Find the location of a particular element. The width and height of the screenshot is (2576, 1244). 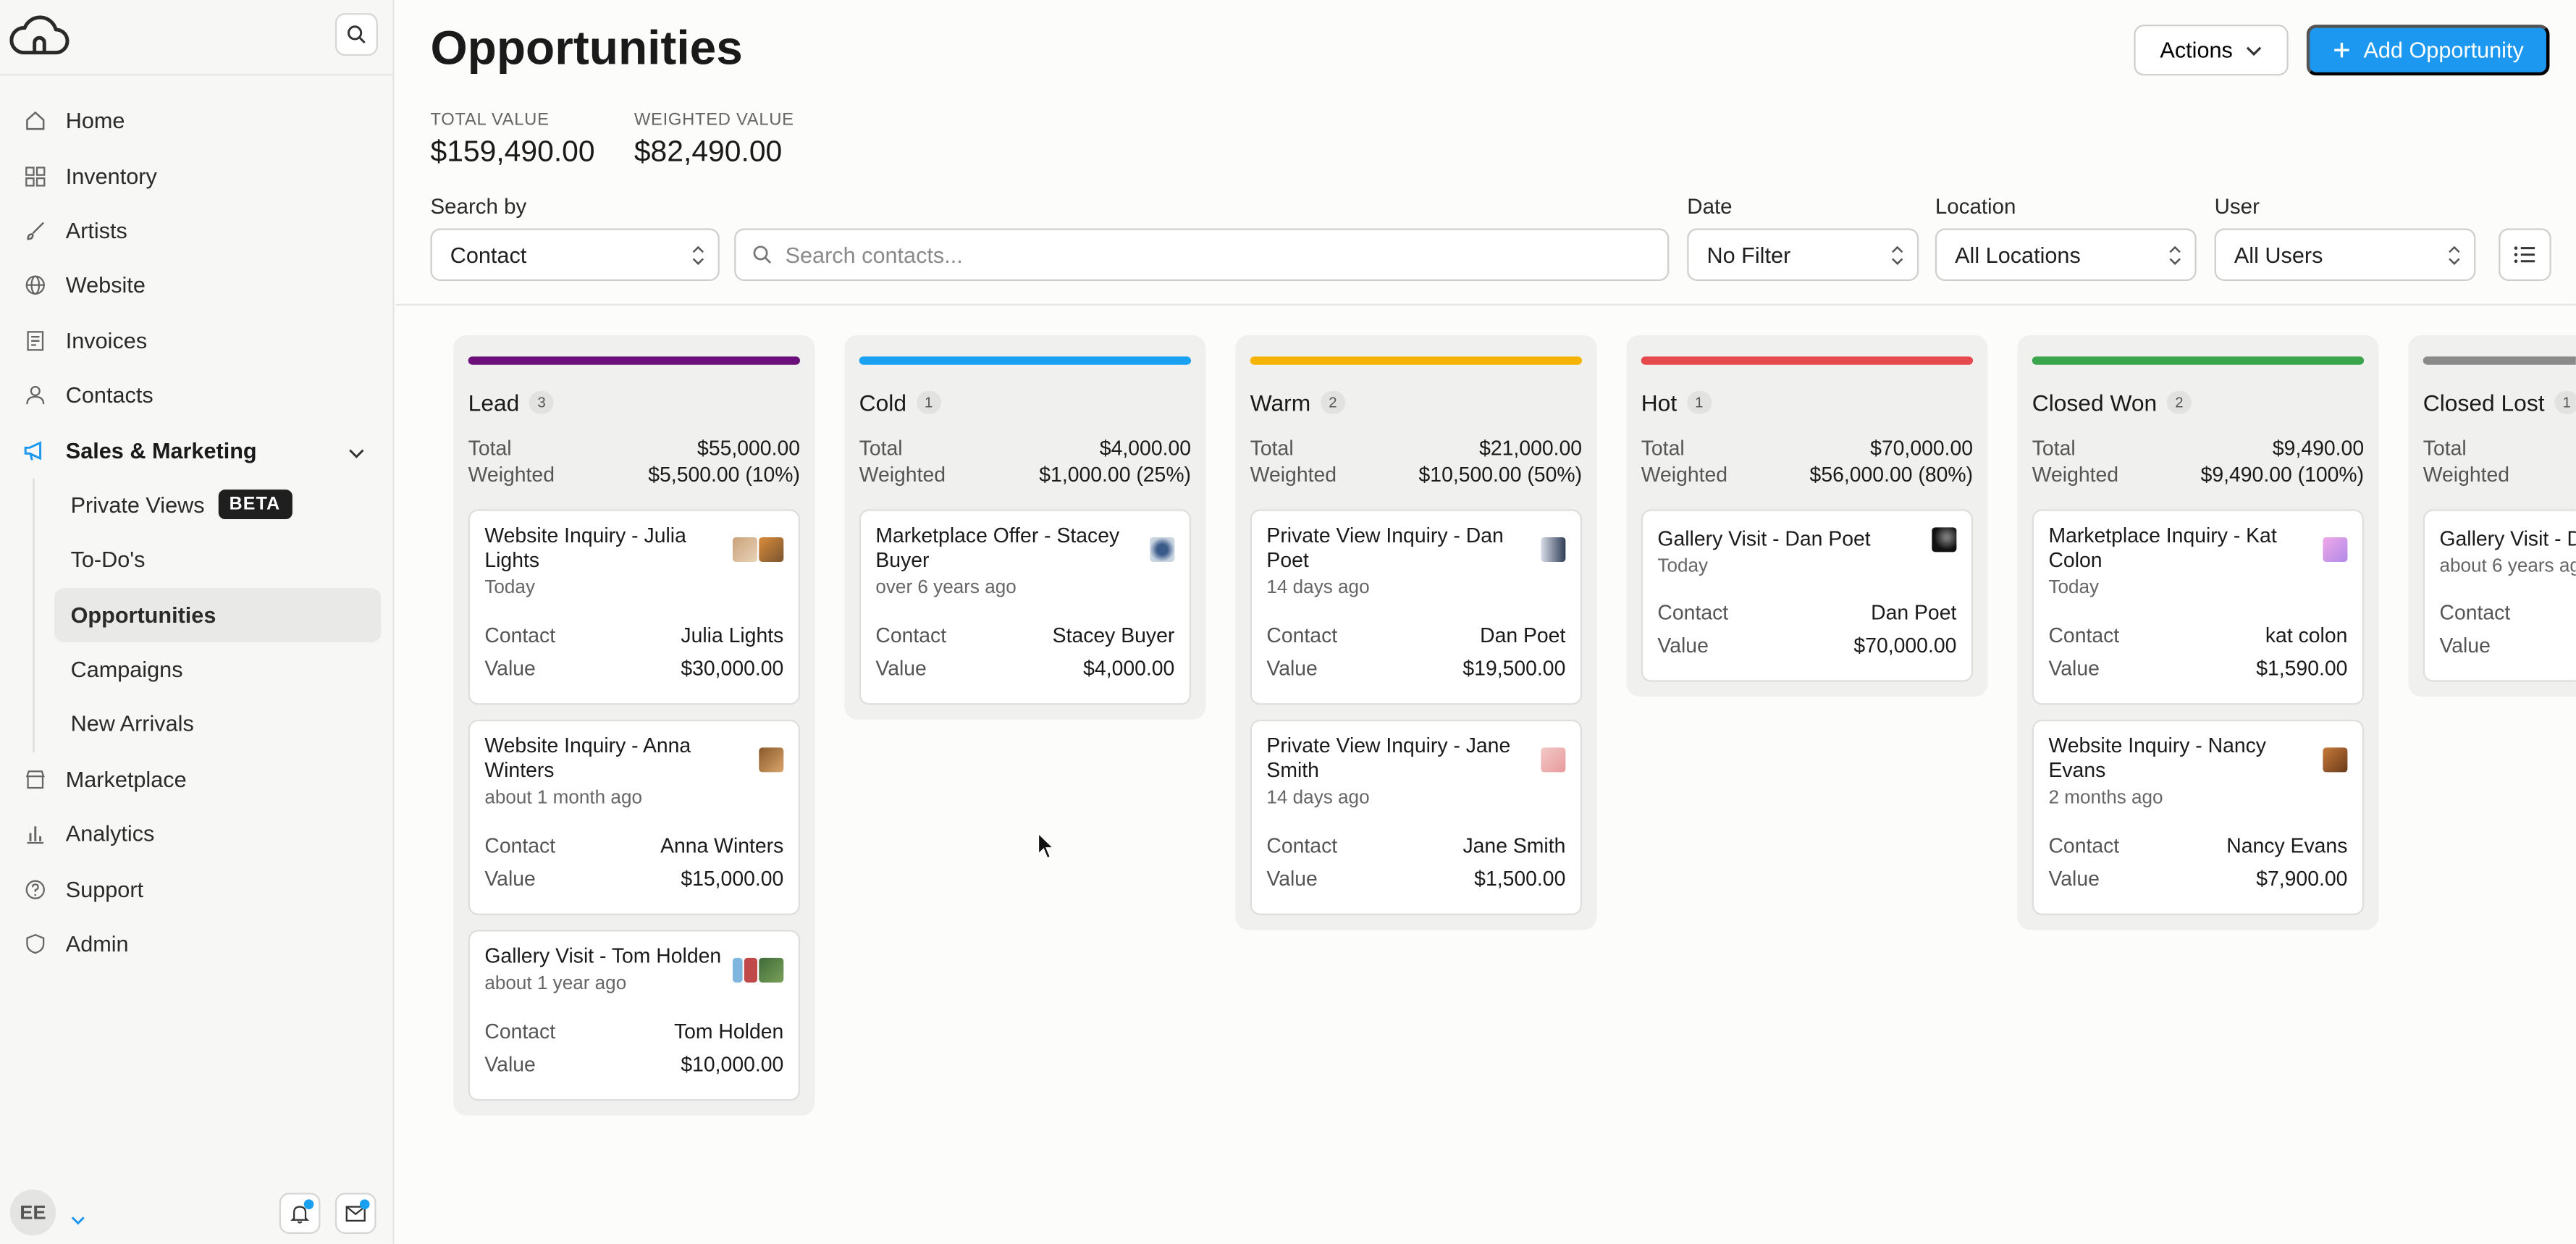

weighted-value: $82,490.00 is located at coordinates (708, 151).